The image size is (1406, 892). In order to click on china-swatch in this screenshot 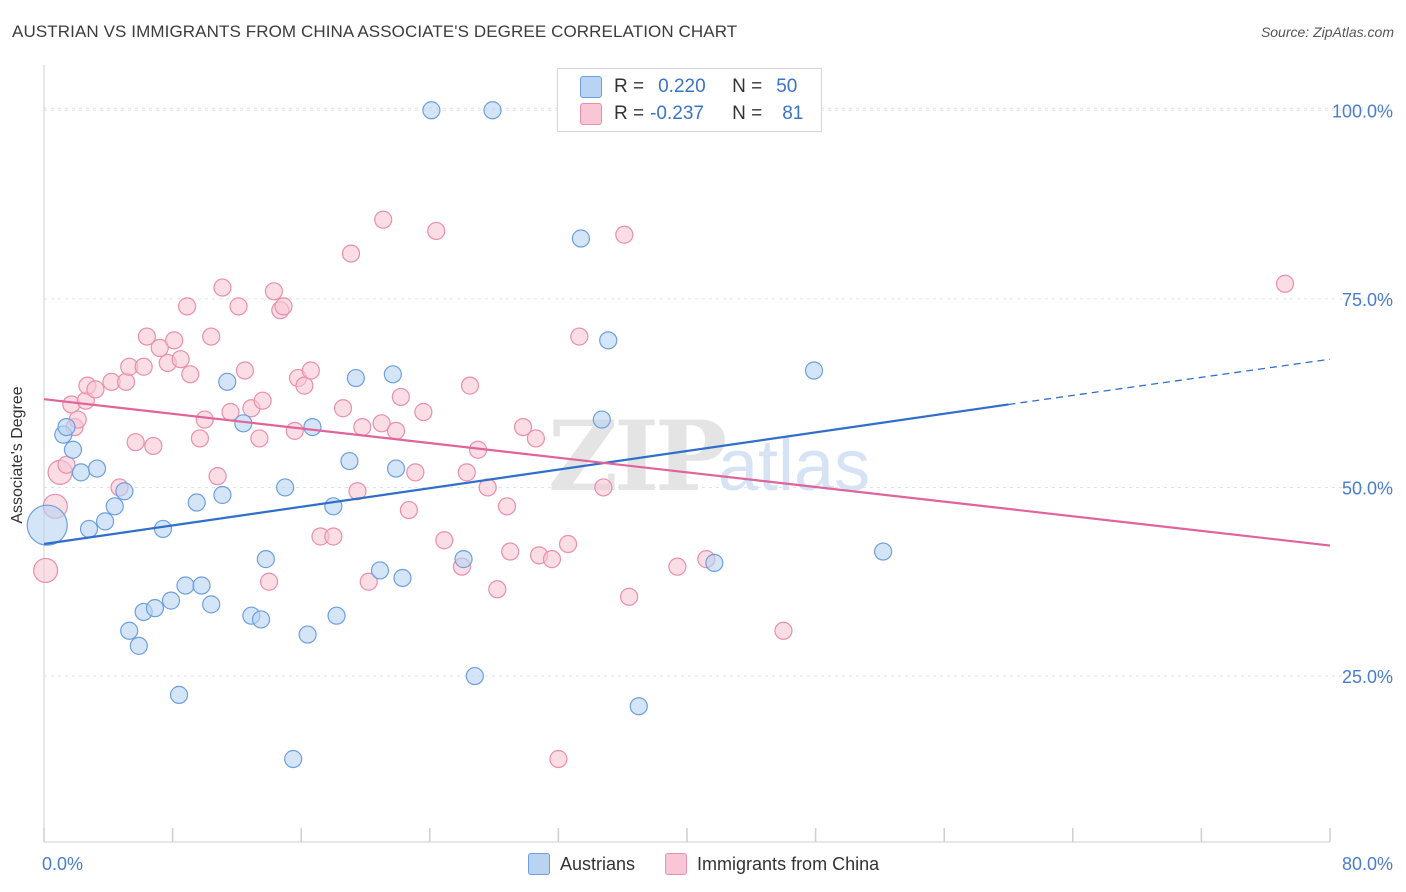, I will do `click(591, 114)`.